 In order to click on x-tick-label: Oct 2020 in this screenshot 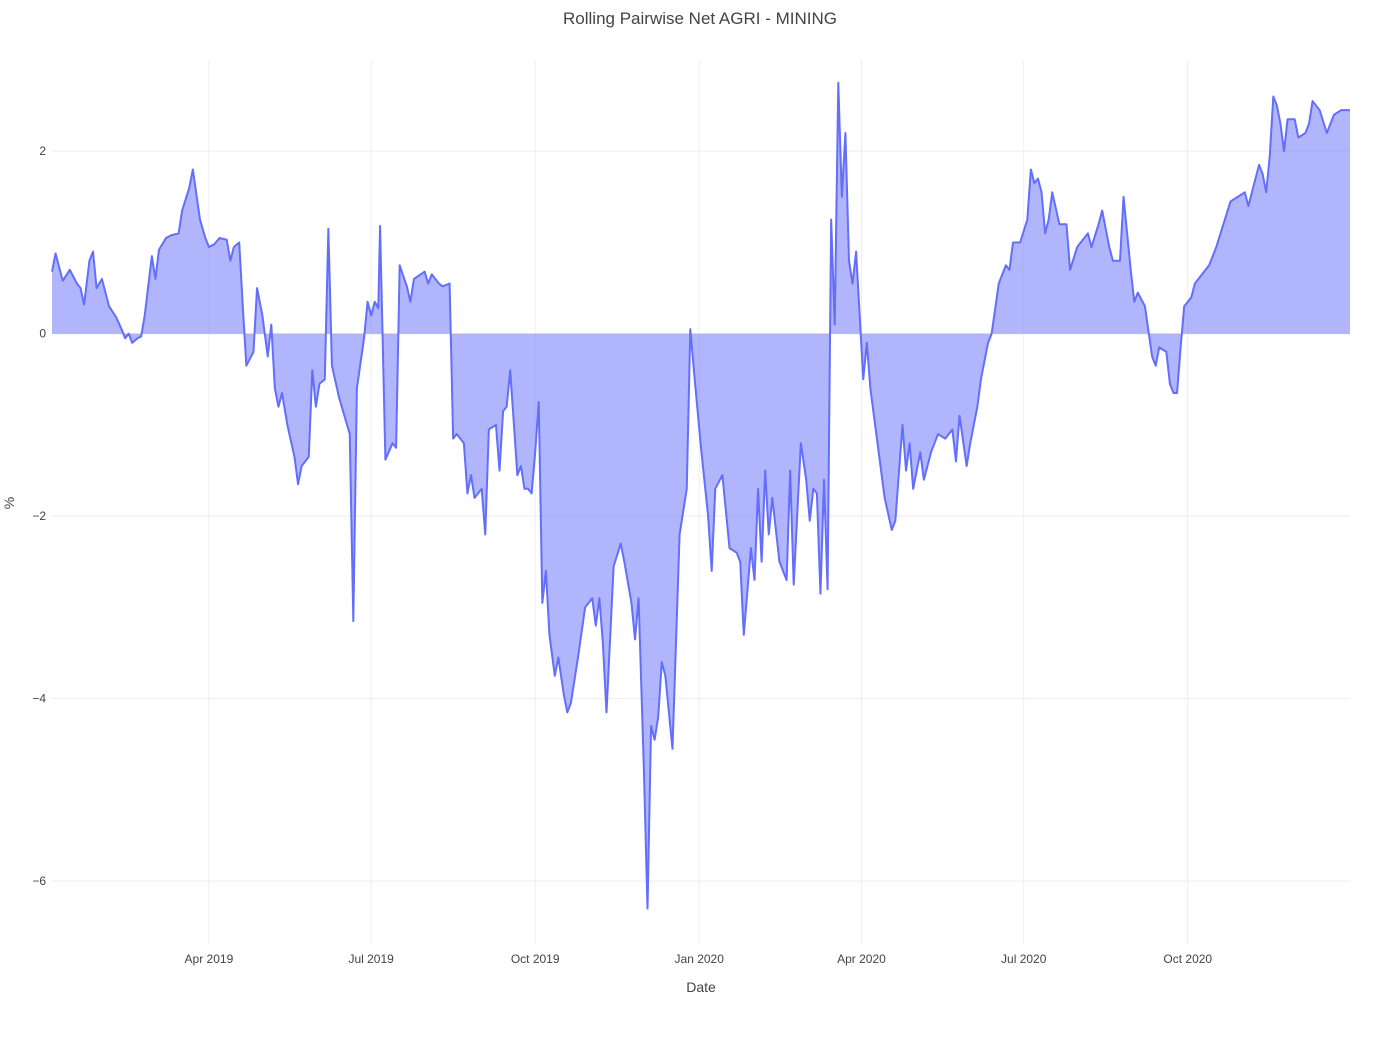, I will do `click(1187, 959)`.